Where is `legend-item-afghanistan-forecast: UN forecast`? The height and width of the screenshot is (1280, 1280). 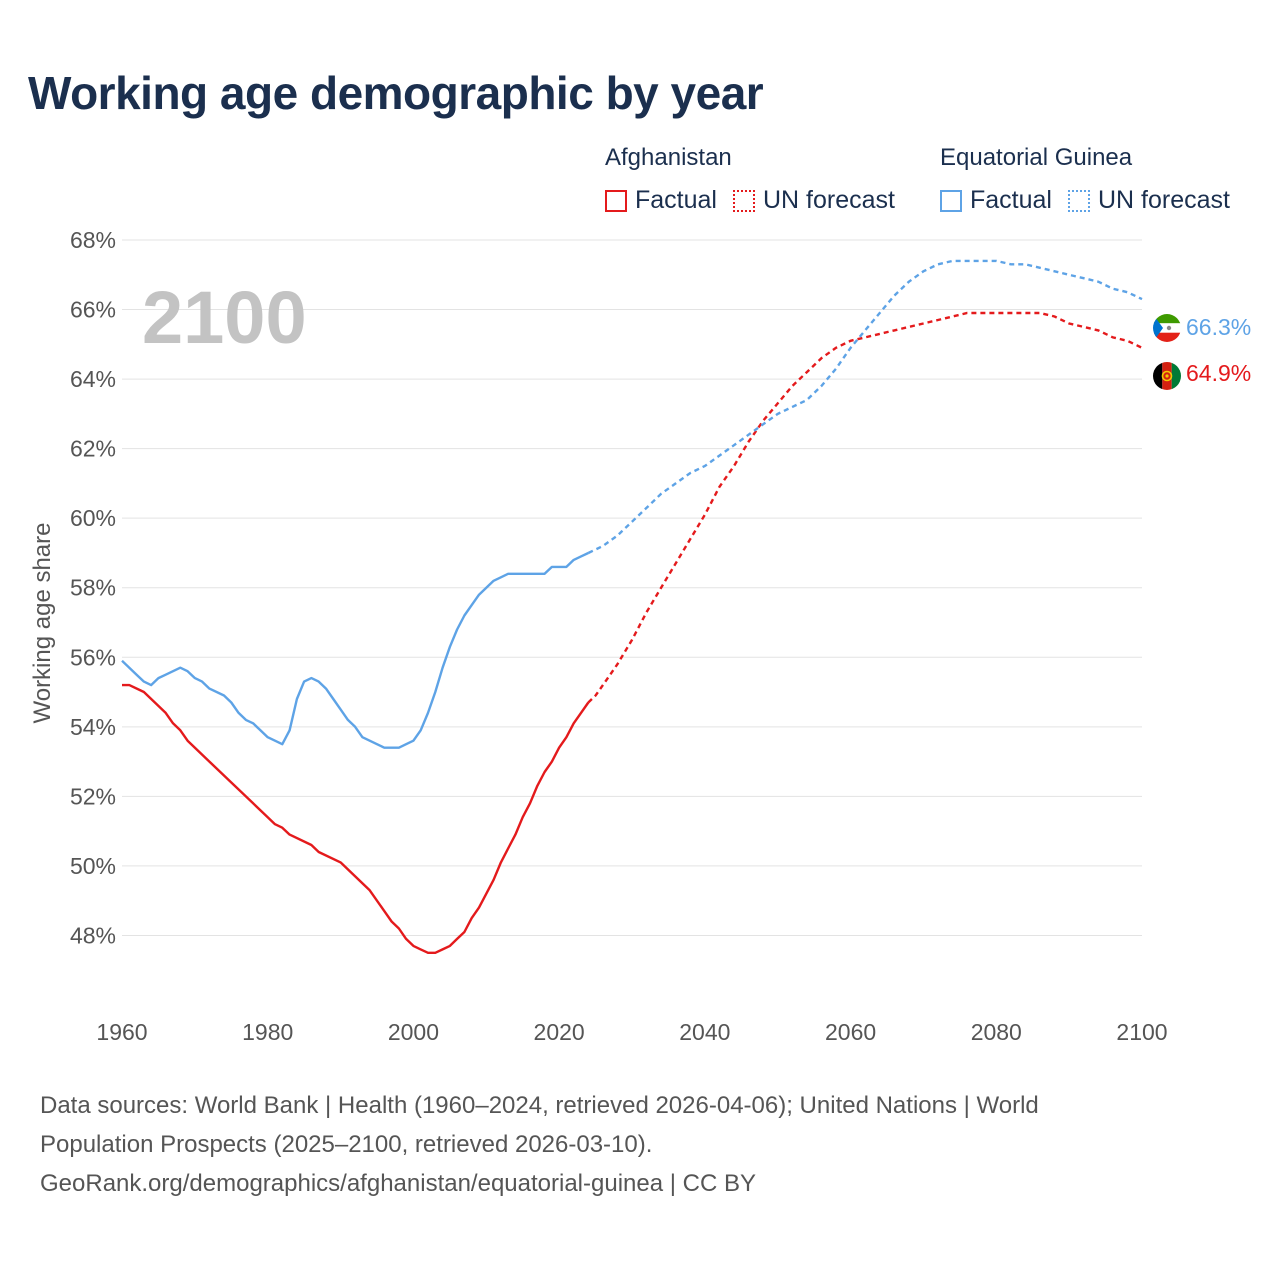 legend-item-afghanistan-forecast: UN forecast is located at coordinates (813, 200).